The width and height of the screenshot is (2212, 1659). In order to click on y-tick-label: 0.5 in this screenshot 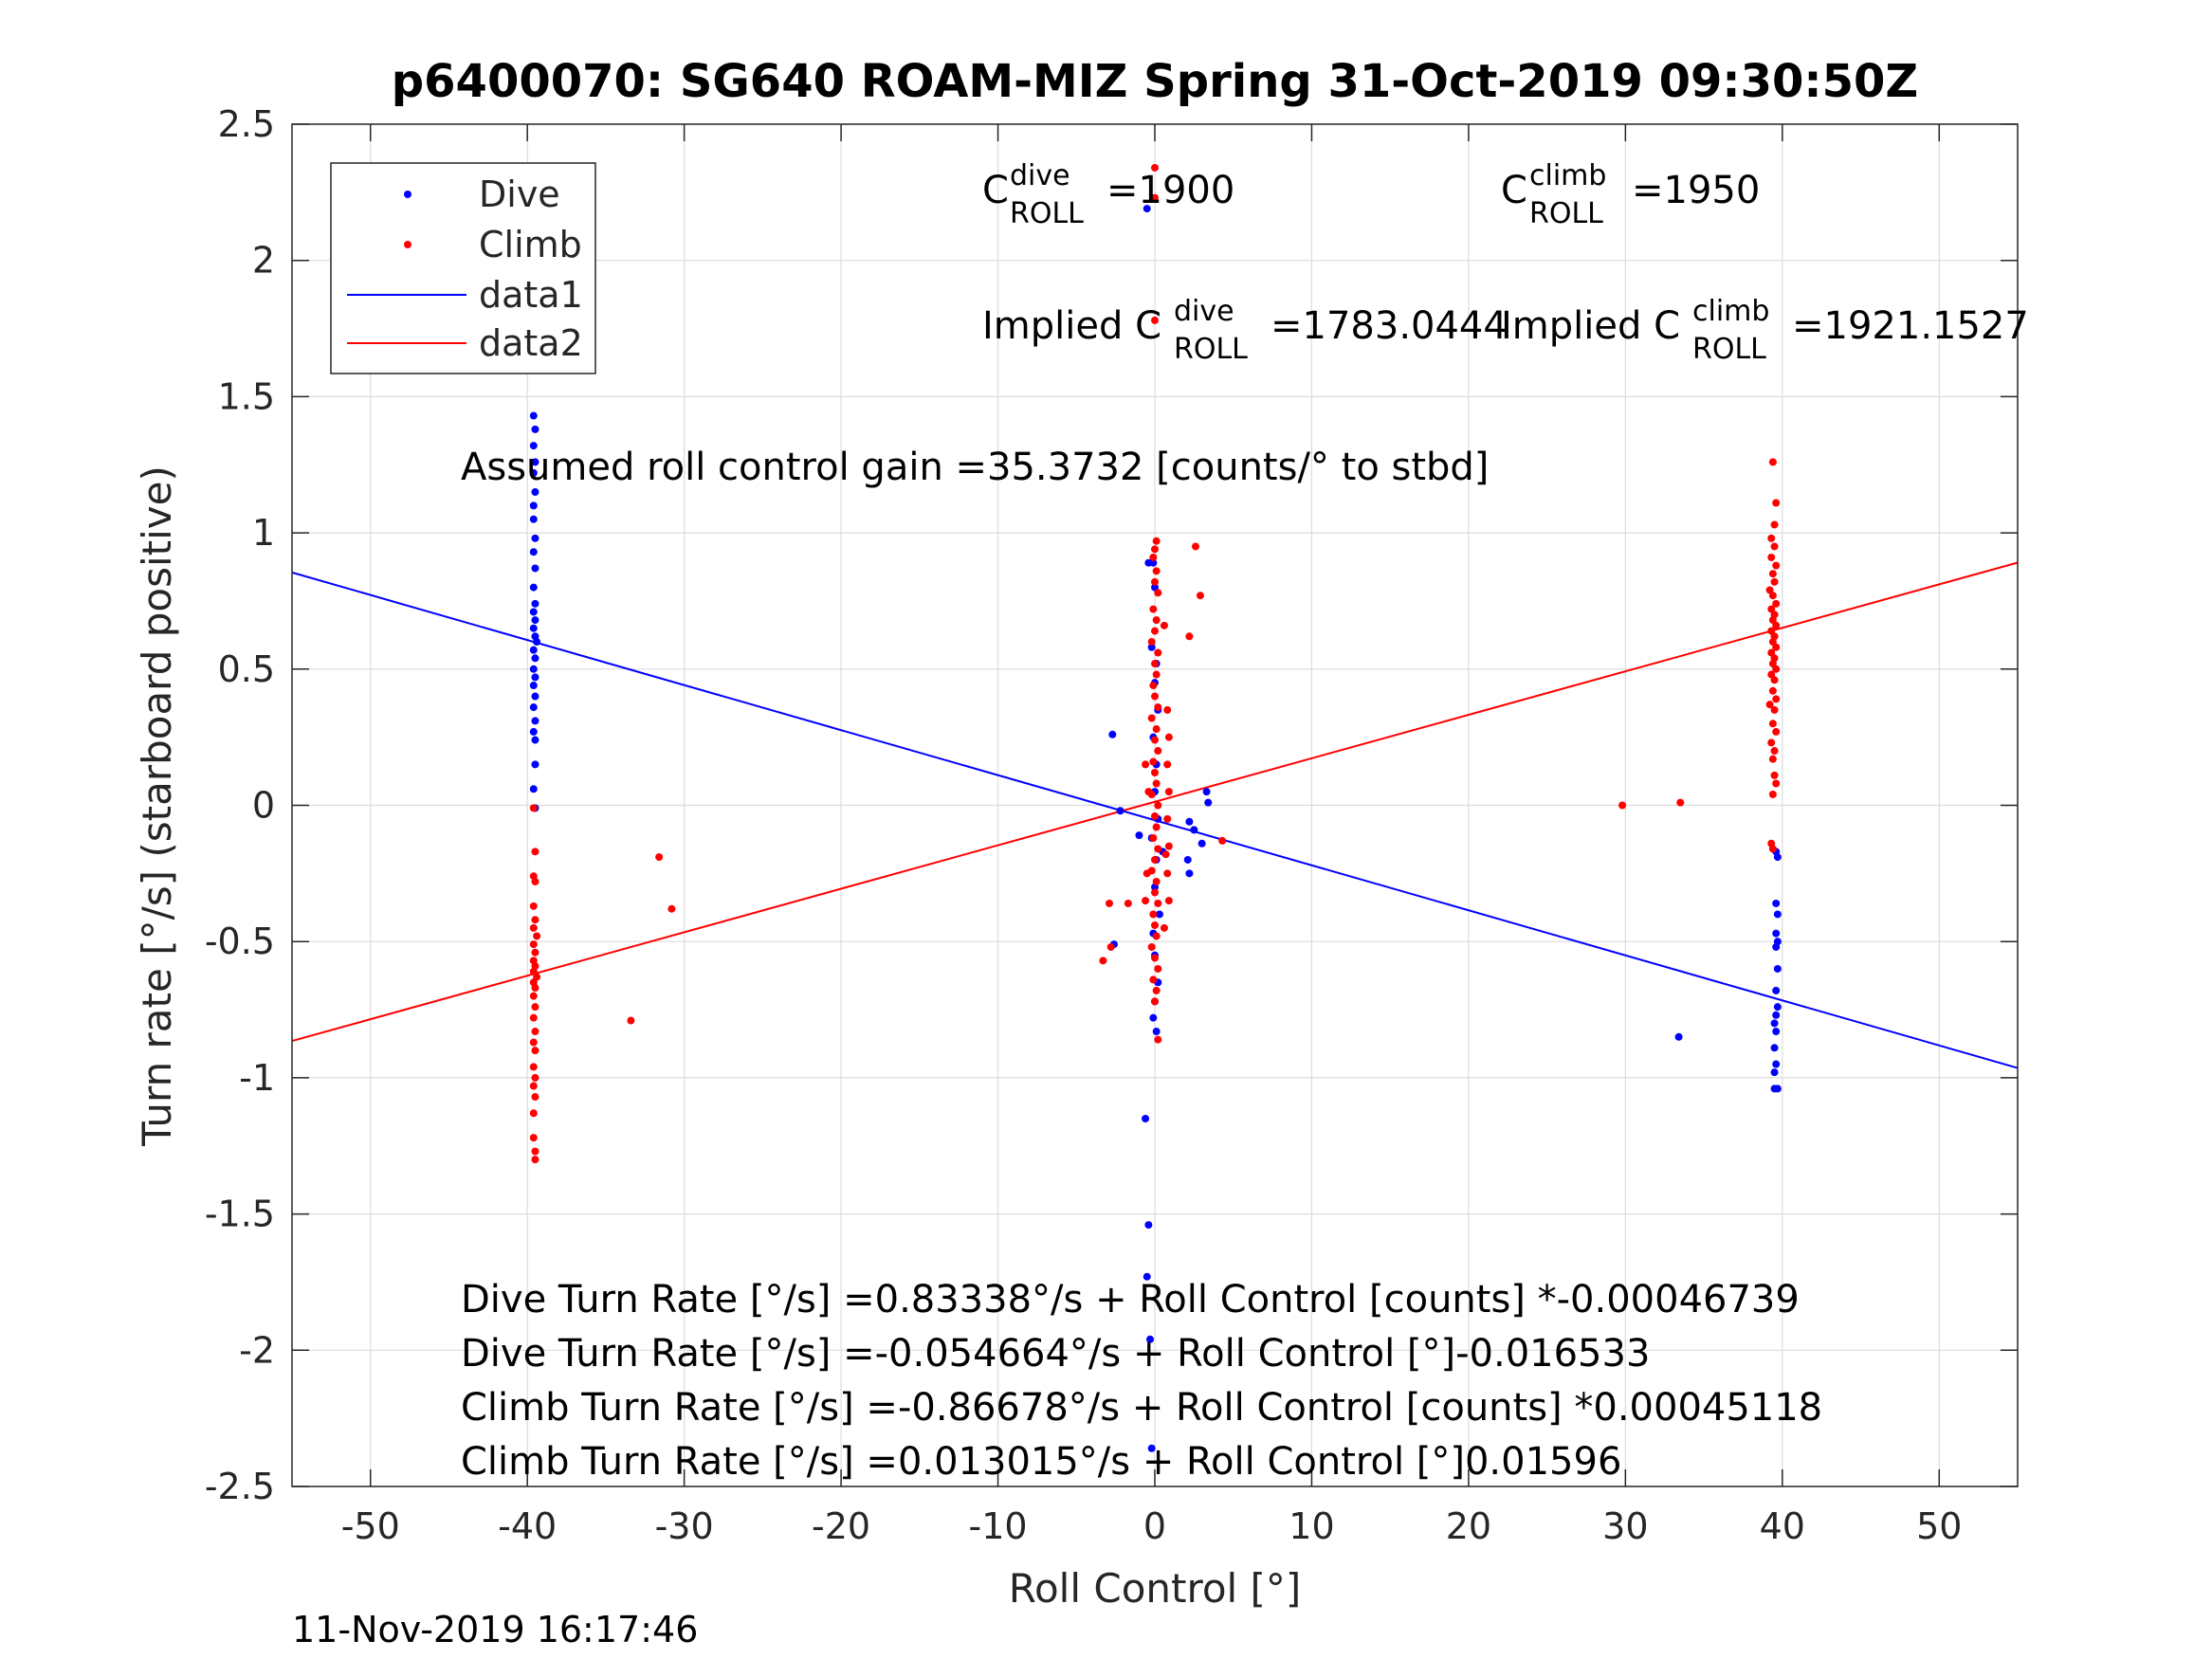, I will do `click(246, 669)`.